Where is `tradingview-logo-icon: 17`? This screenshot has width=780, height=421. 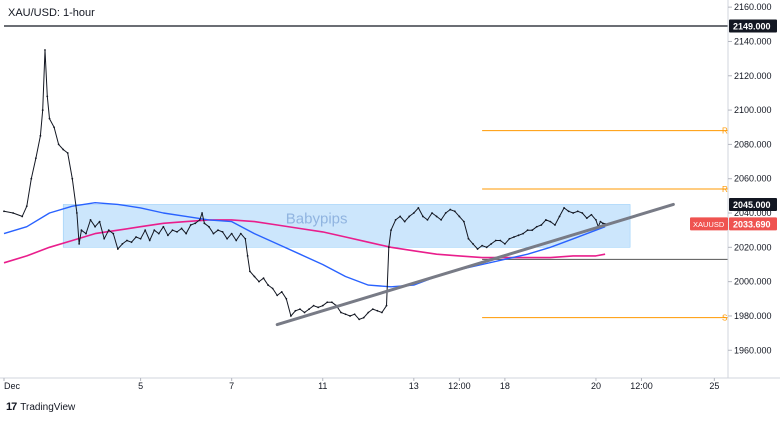 tradingview-logo-icon: 17 is located at coordinates (11, 407).